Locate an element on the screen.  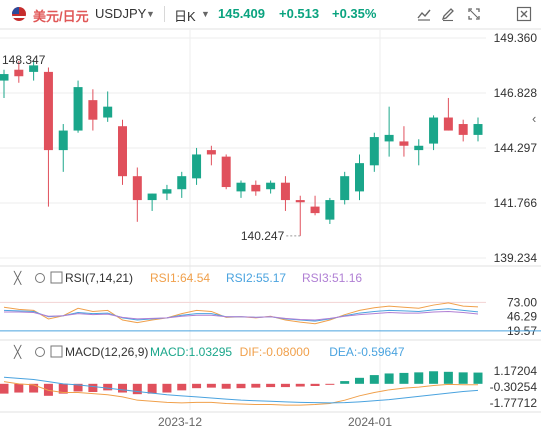
max-price-label: 148.347 is located at coordinates (24, 60).